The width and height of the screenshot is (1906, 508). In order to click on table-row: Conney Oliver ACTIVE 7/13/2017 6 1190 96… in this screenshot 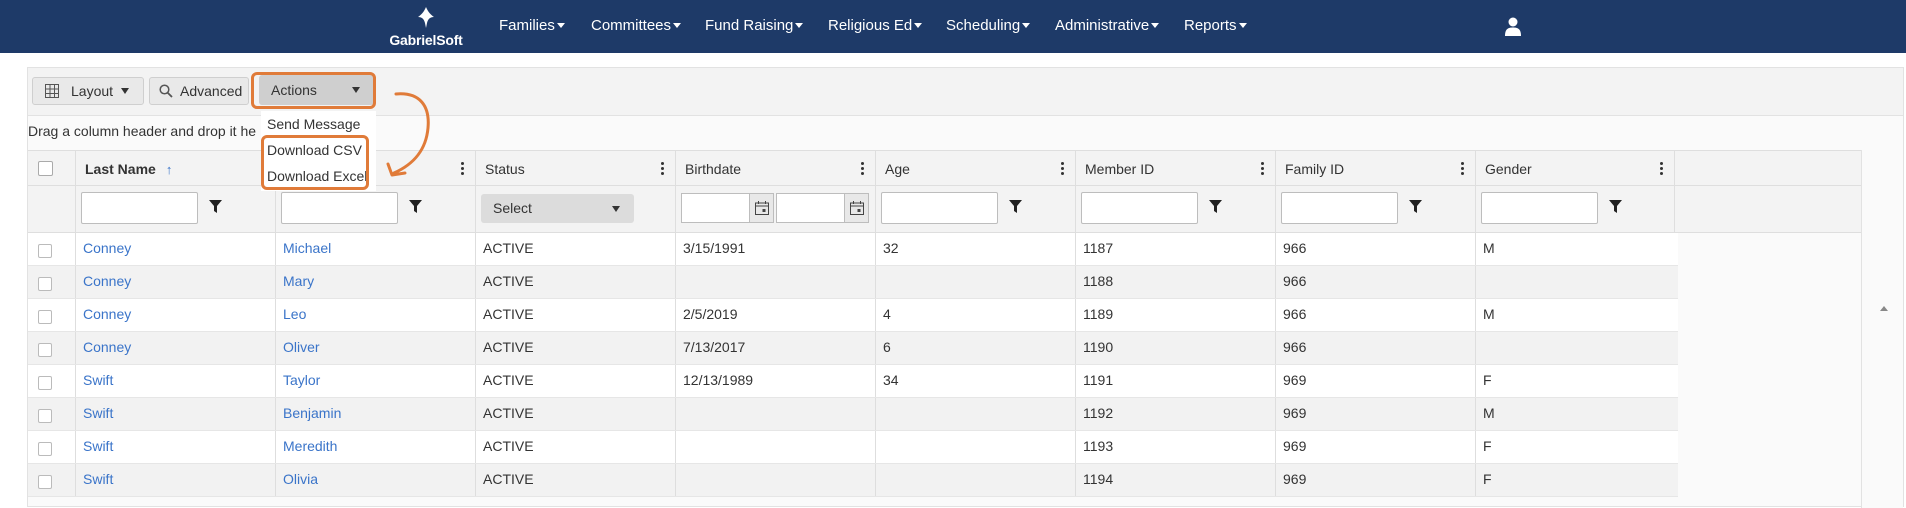, I will do `click(853, 348)`.